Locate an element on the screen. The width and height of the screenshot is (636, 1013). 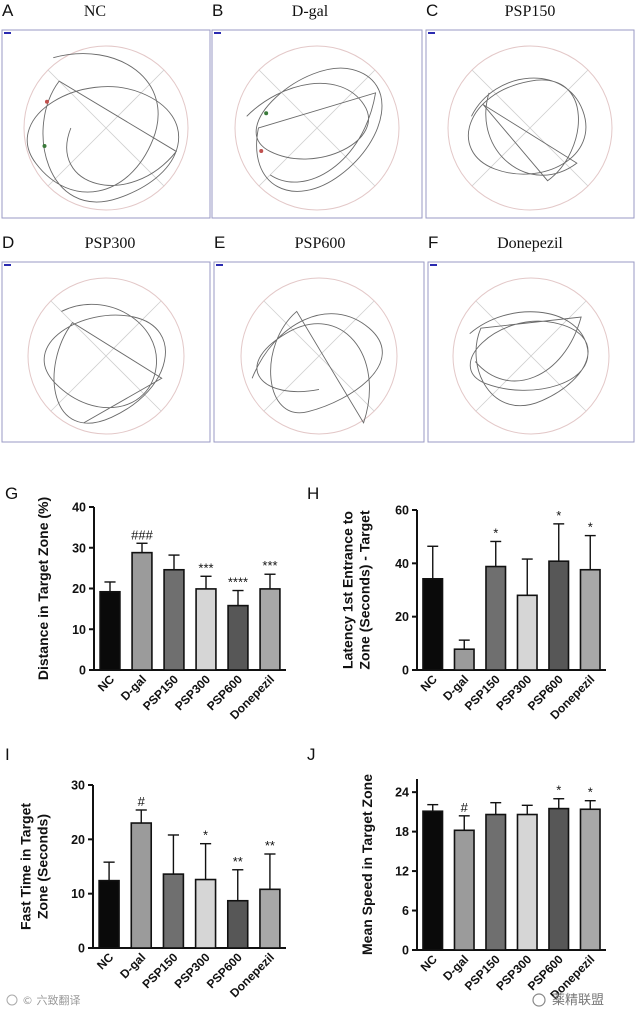
significance-label: ### is located at coordinates (142, 534).